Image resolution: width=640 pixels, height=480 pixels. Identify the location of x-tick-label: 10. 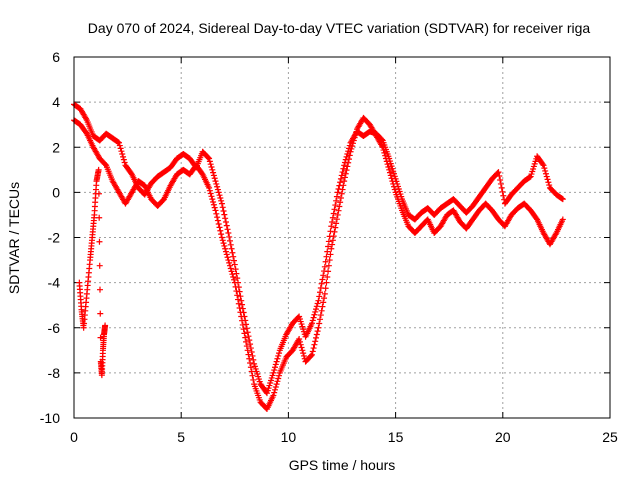
(289, 437).